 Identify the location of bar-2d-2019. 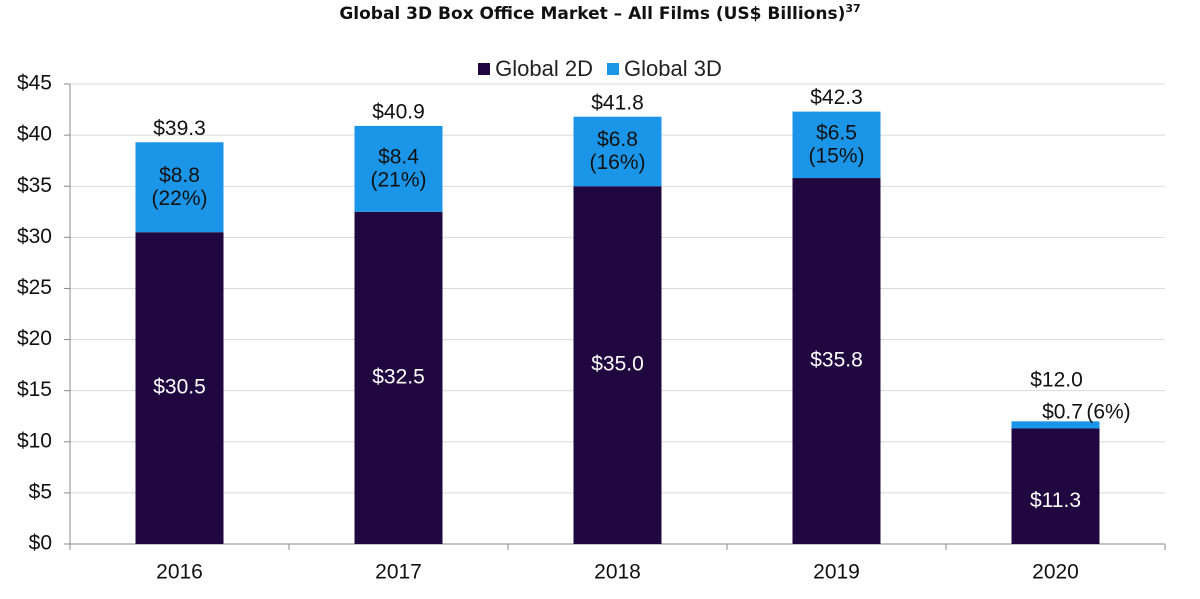
(836, 361).